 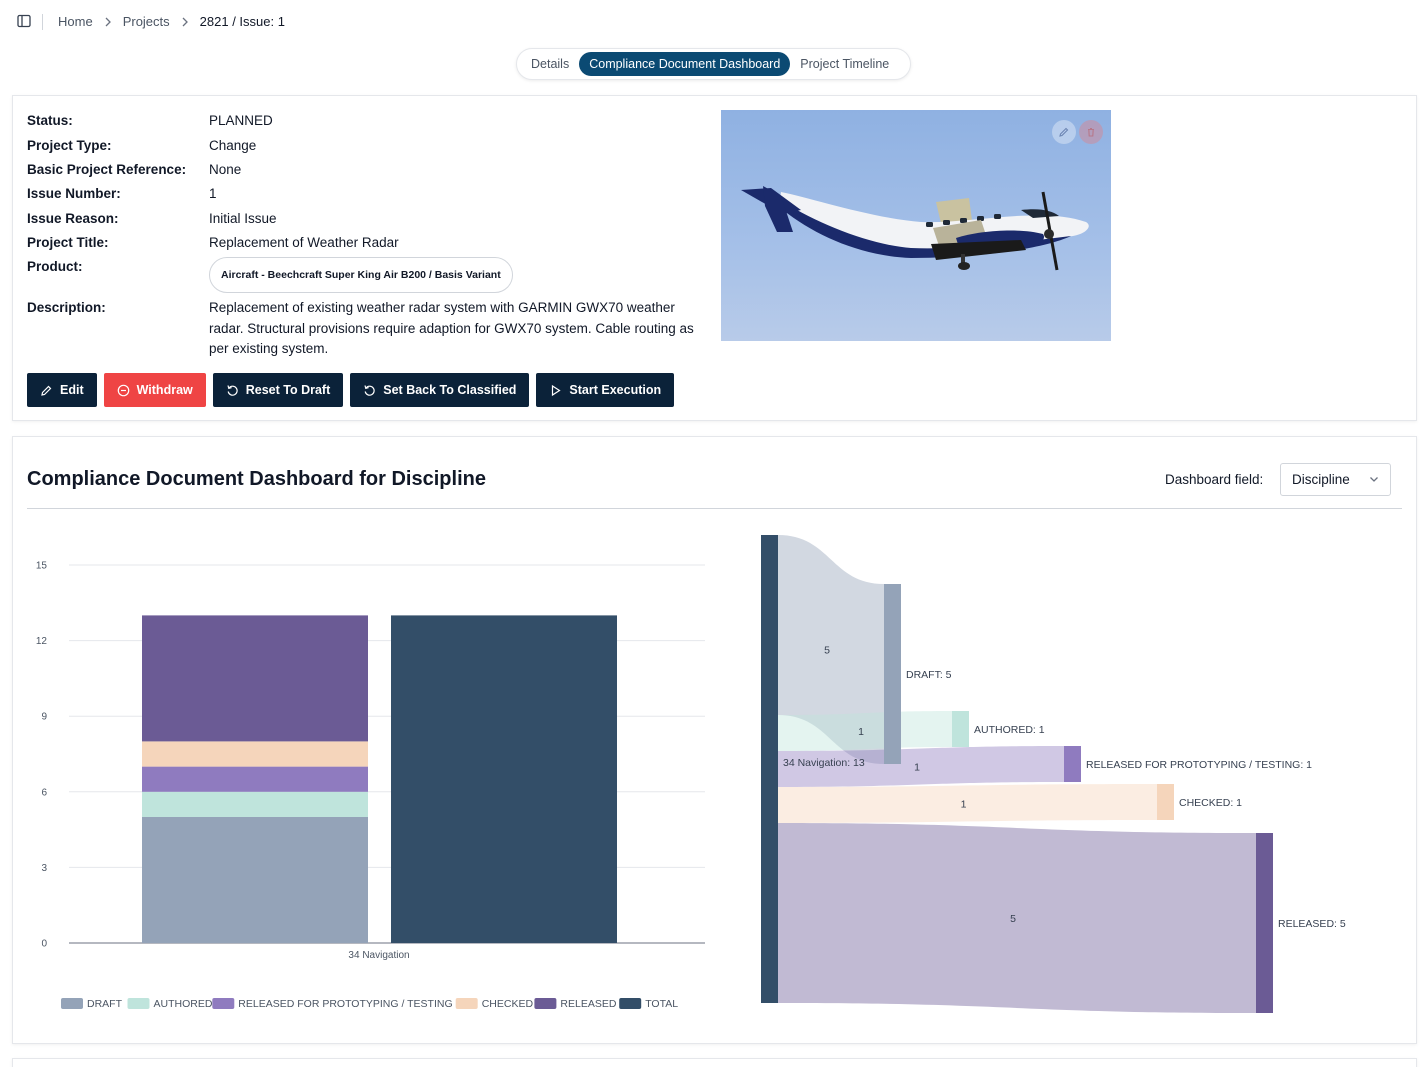 I want to click on reset-to-draft-button: Reset To Draft, so click(x=278, y=390).